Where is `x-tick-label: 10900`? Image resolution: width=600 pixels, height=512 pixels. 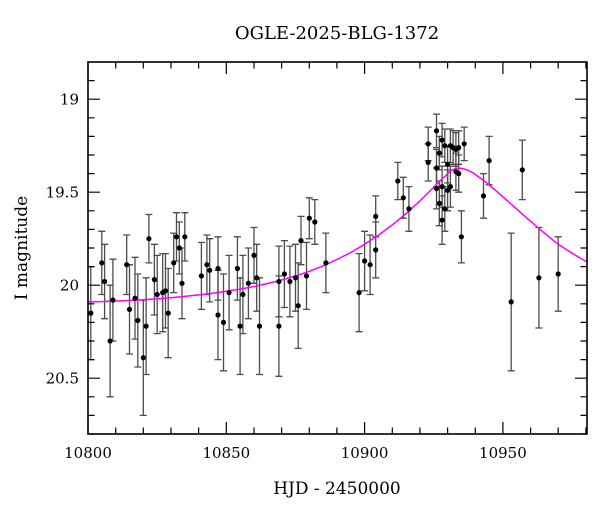
x-tick-label: 10900 is located at coordinates (365, 453).